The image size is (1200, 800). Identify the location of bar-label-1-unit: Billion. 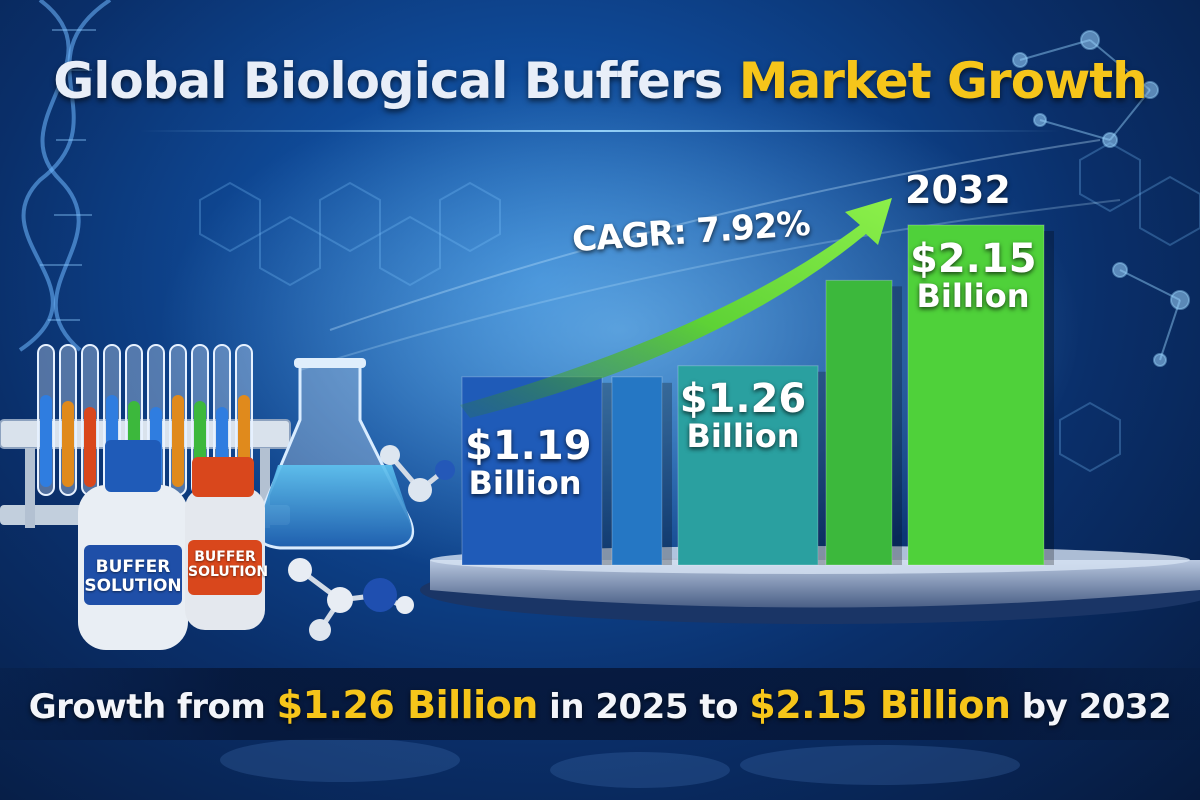
(525, 483).